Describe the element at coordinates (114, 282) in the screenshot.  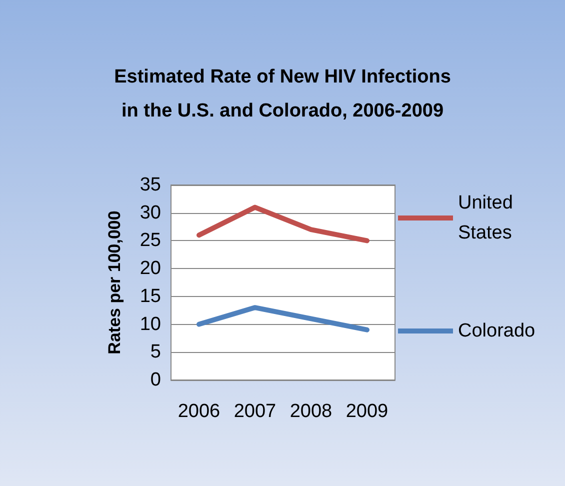
I see `y-axis-title: Rates per 100,000` at that location.